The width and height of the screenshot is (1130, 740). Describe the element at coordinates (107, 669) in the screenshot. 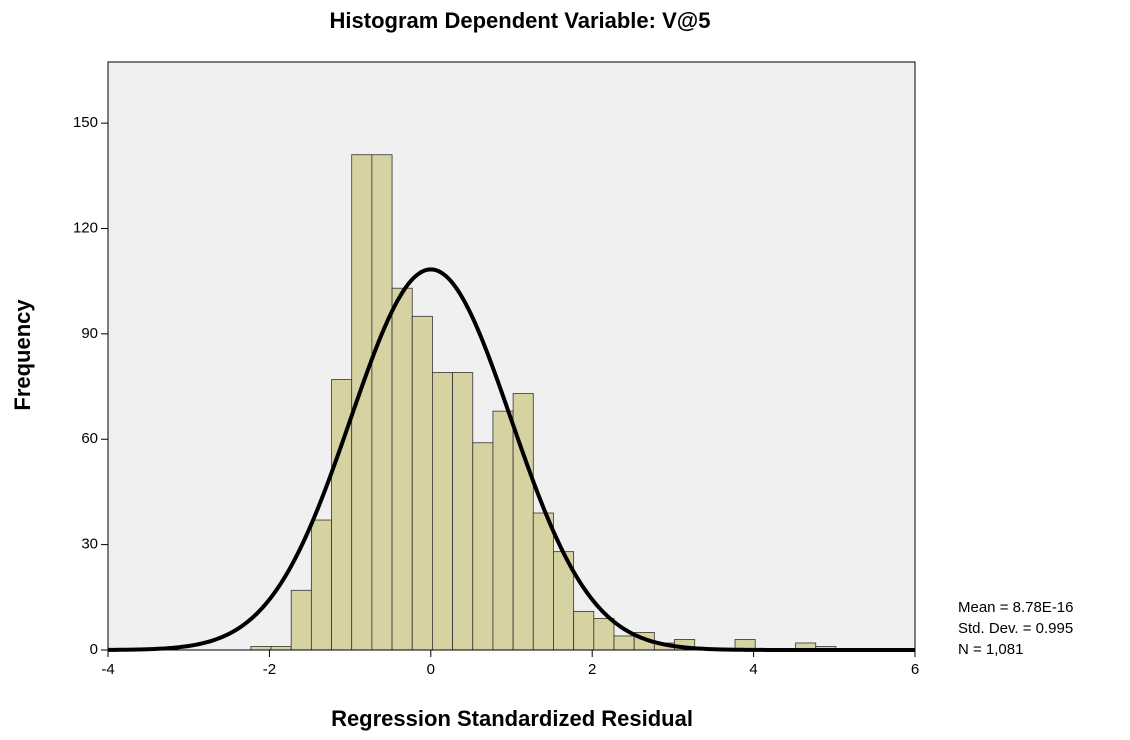

I see `x-tick-label: -4` at that location.